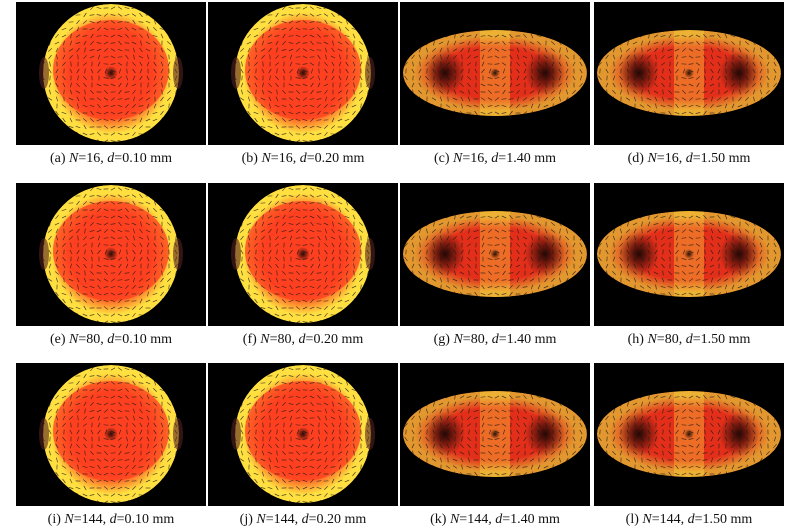 The width and height of the screenshot is (800, 529). Describe the element at coordinates (689, 340) in the screenshot. I see `panel-caption: (h) N=80, d=1.50 mm` at that location.